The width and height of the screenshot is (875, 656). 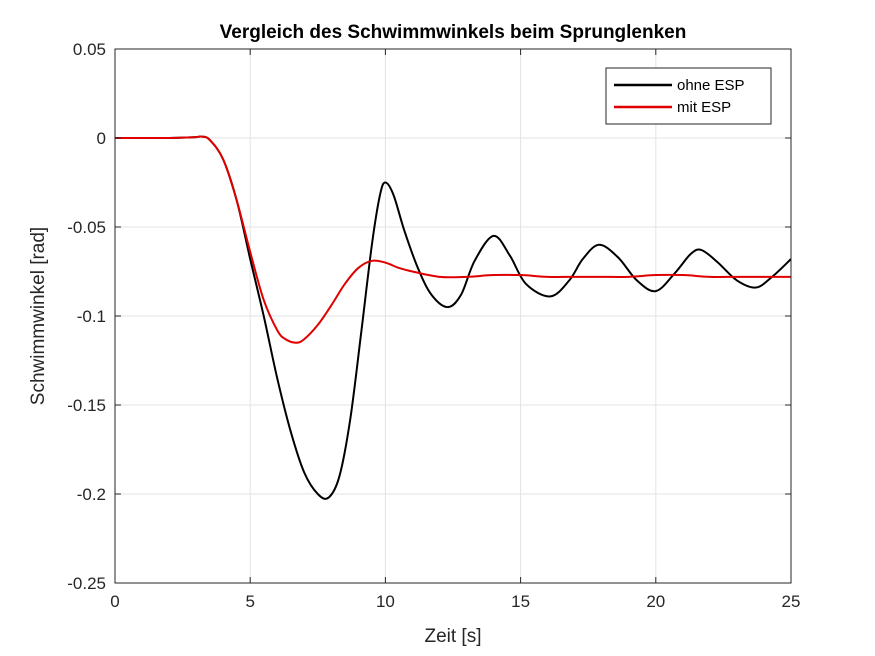 What do you see at coordinates (711, 85) in the screenshot?
I see `legend-label: ohne ESP` at bounding box center [711, 85].